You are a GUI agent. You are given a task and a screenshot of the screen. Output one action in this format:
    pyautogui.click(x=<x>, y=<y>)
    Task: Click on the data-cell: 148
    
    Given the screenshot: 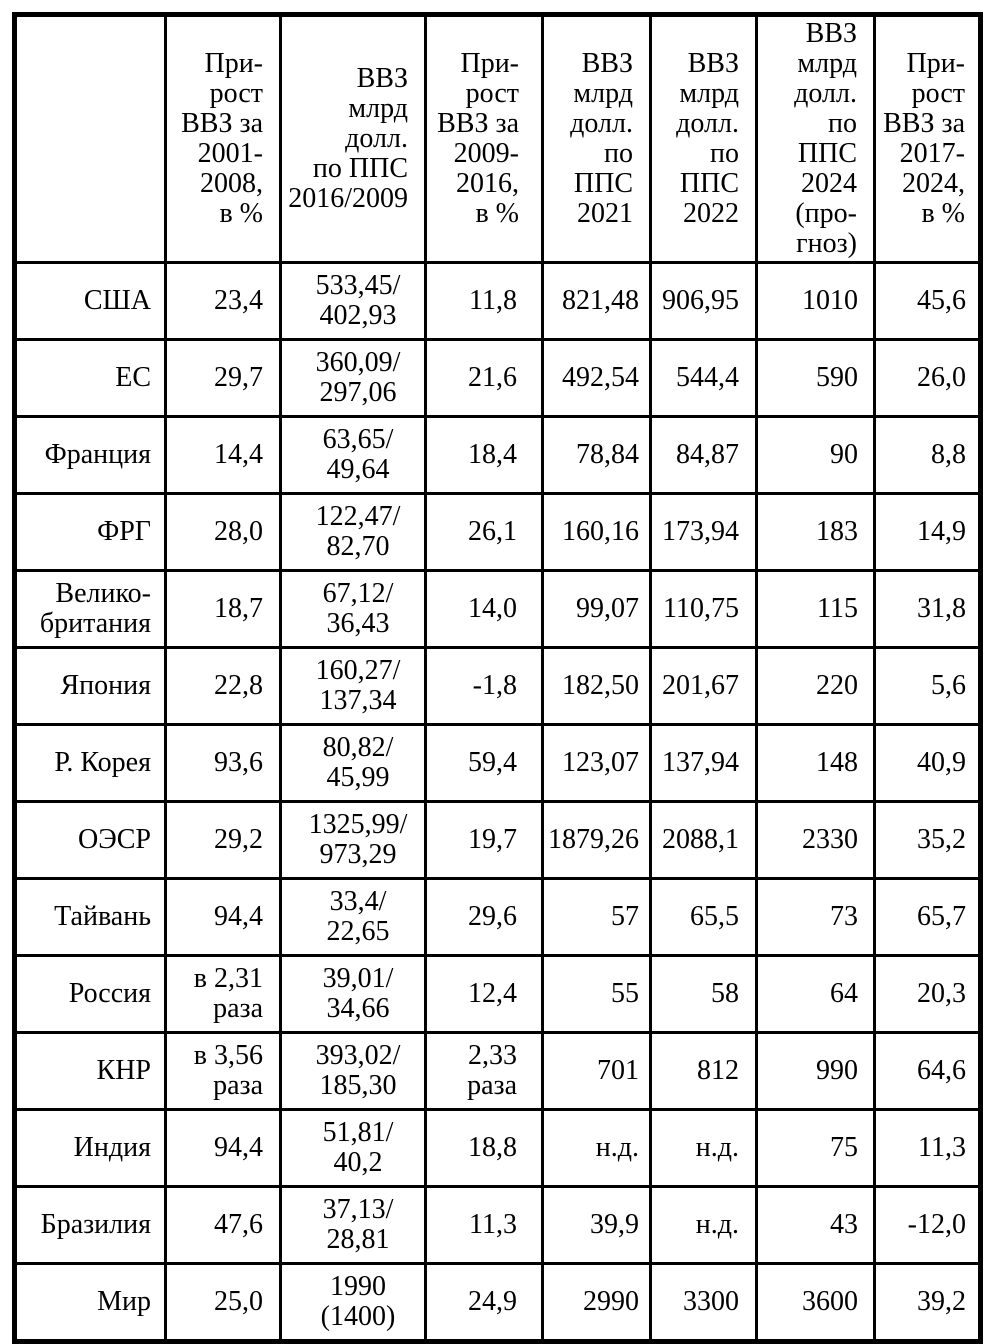 What is the action you would take?
    pyautogui.click(x=815, y=762)
    